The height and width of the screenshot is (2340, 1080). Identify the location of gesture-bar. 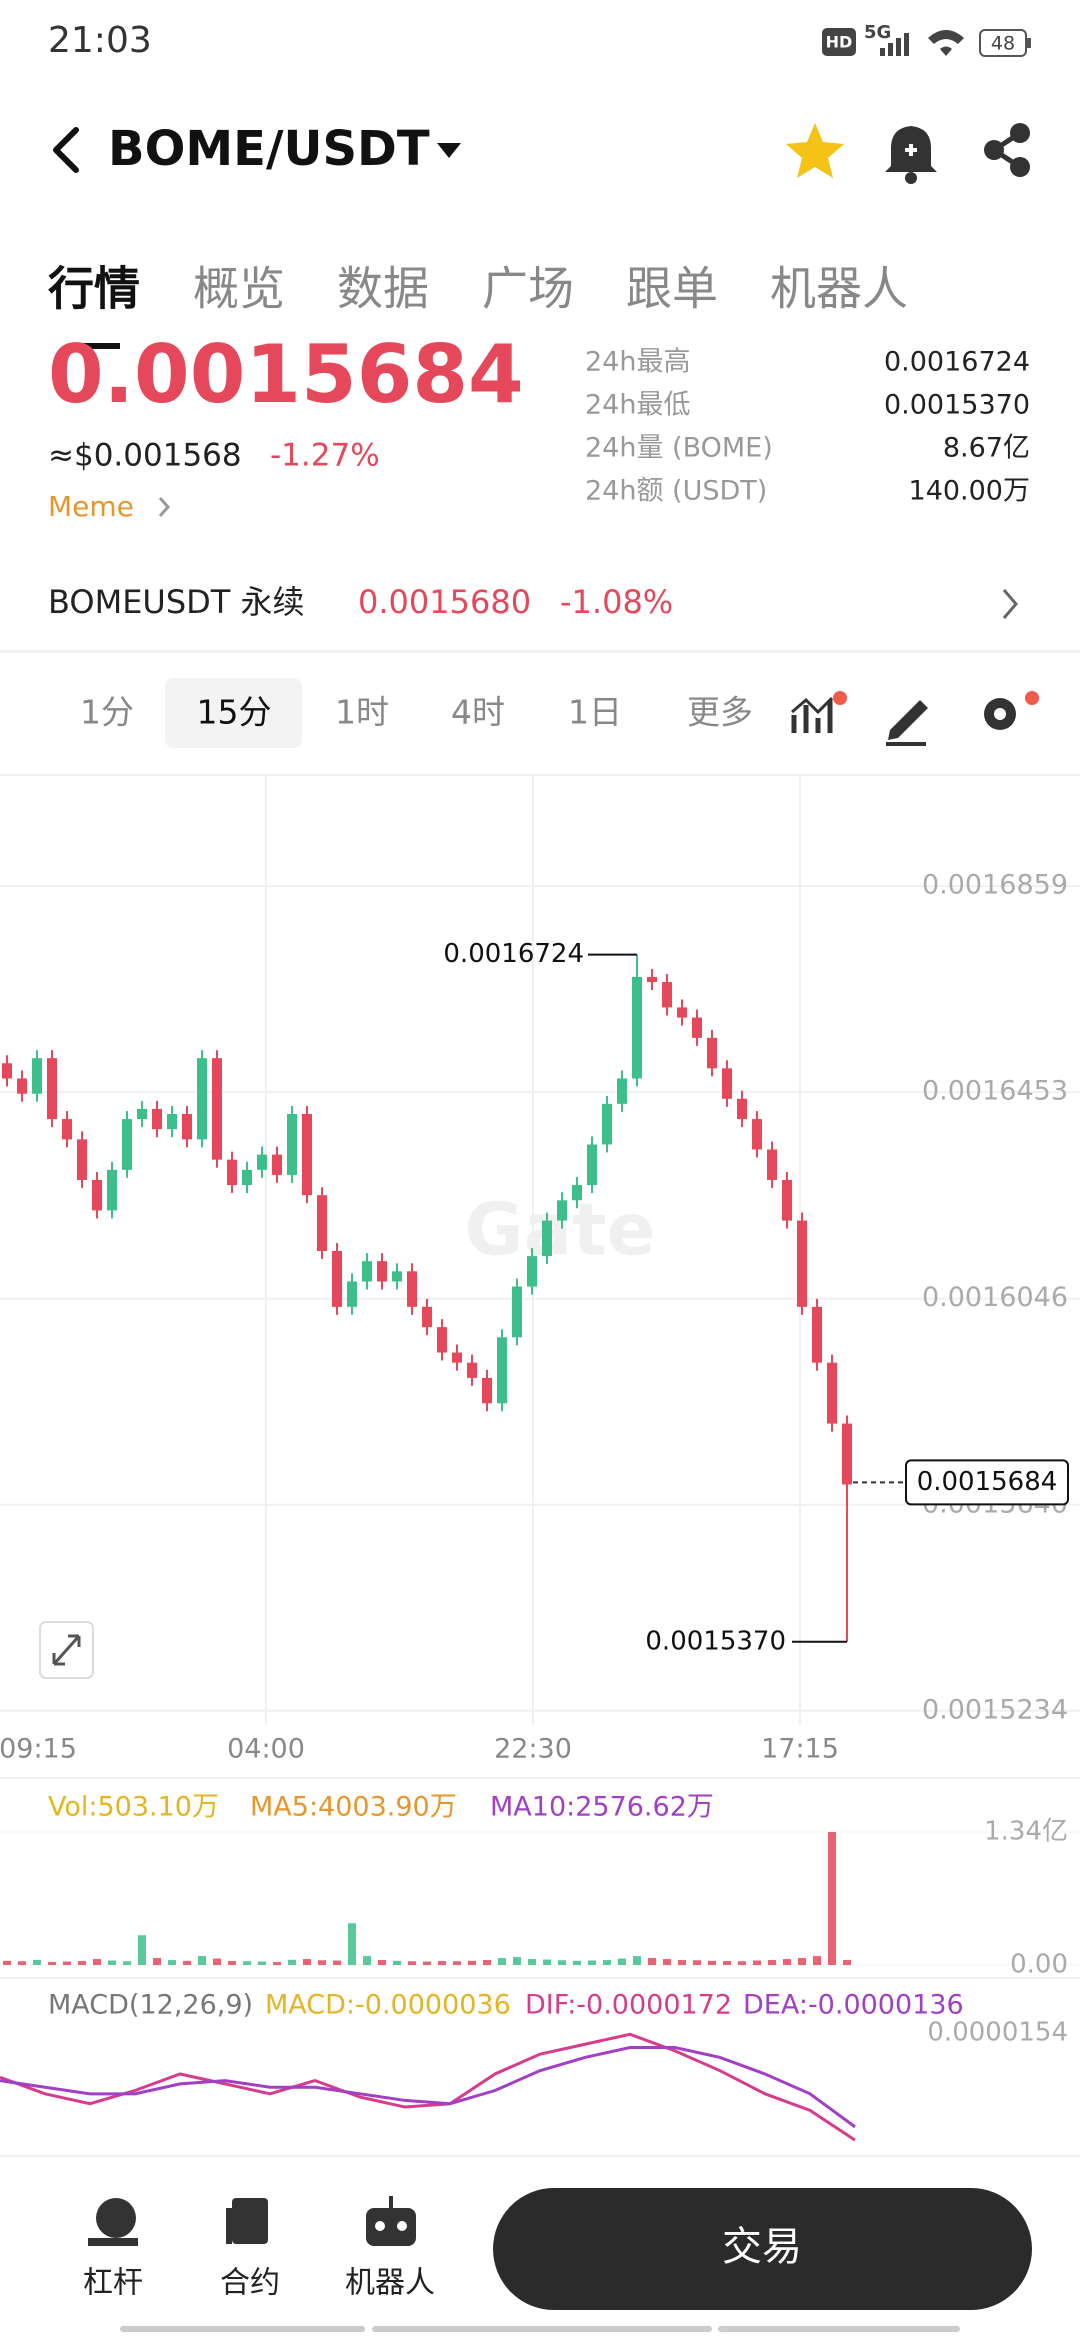
(242, 2329).